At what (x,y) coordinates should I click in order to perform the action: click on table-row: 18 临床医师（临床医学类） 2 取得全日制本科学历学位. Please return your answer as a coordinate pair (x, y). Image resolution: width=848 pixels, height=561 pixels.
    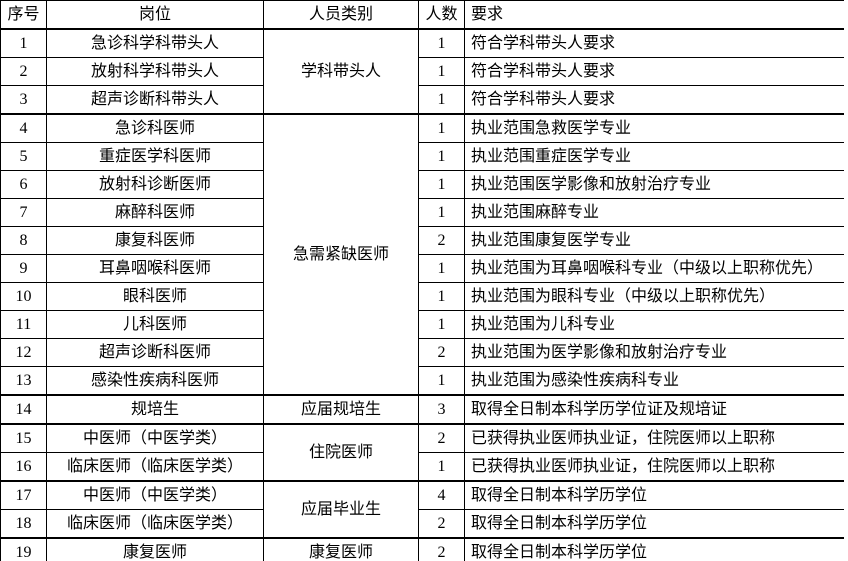
    Looking at the image, I should click on (422, 524).